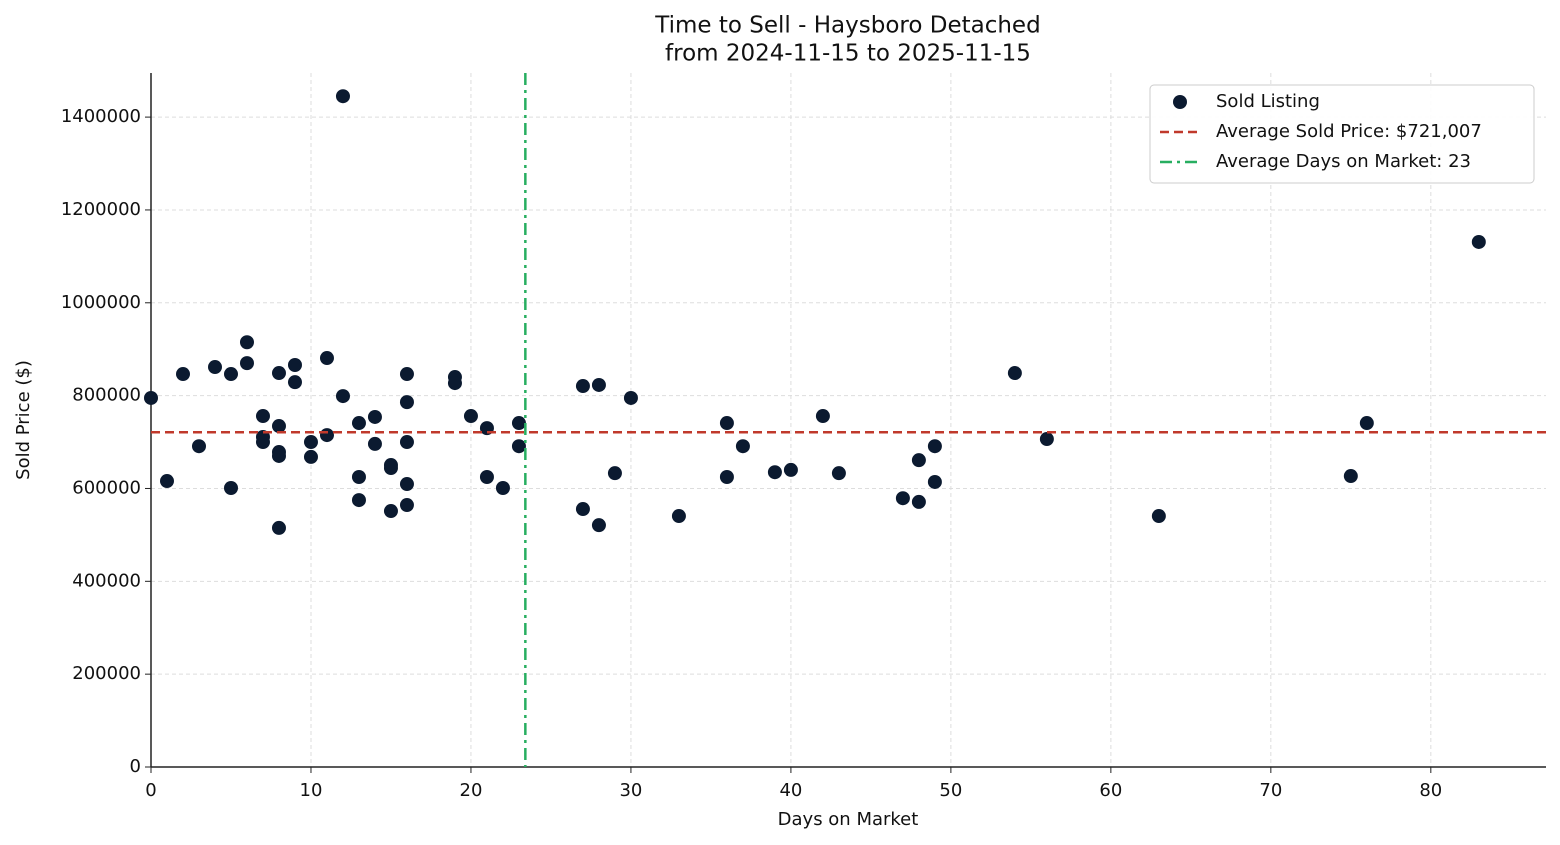 The height and width of the screenshot is (845, 1560). I want to click on chart-subtitle: from 2024-11-15 to 2025-11-15, so click(848, 54).